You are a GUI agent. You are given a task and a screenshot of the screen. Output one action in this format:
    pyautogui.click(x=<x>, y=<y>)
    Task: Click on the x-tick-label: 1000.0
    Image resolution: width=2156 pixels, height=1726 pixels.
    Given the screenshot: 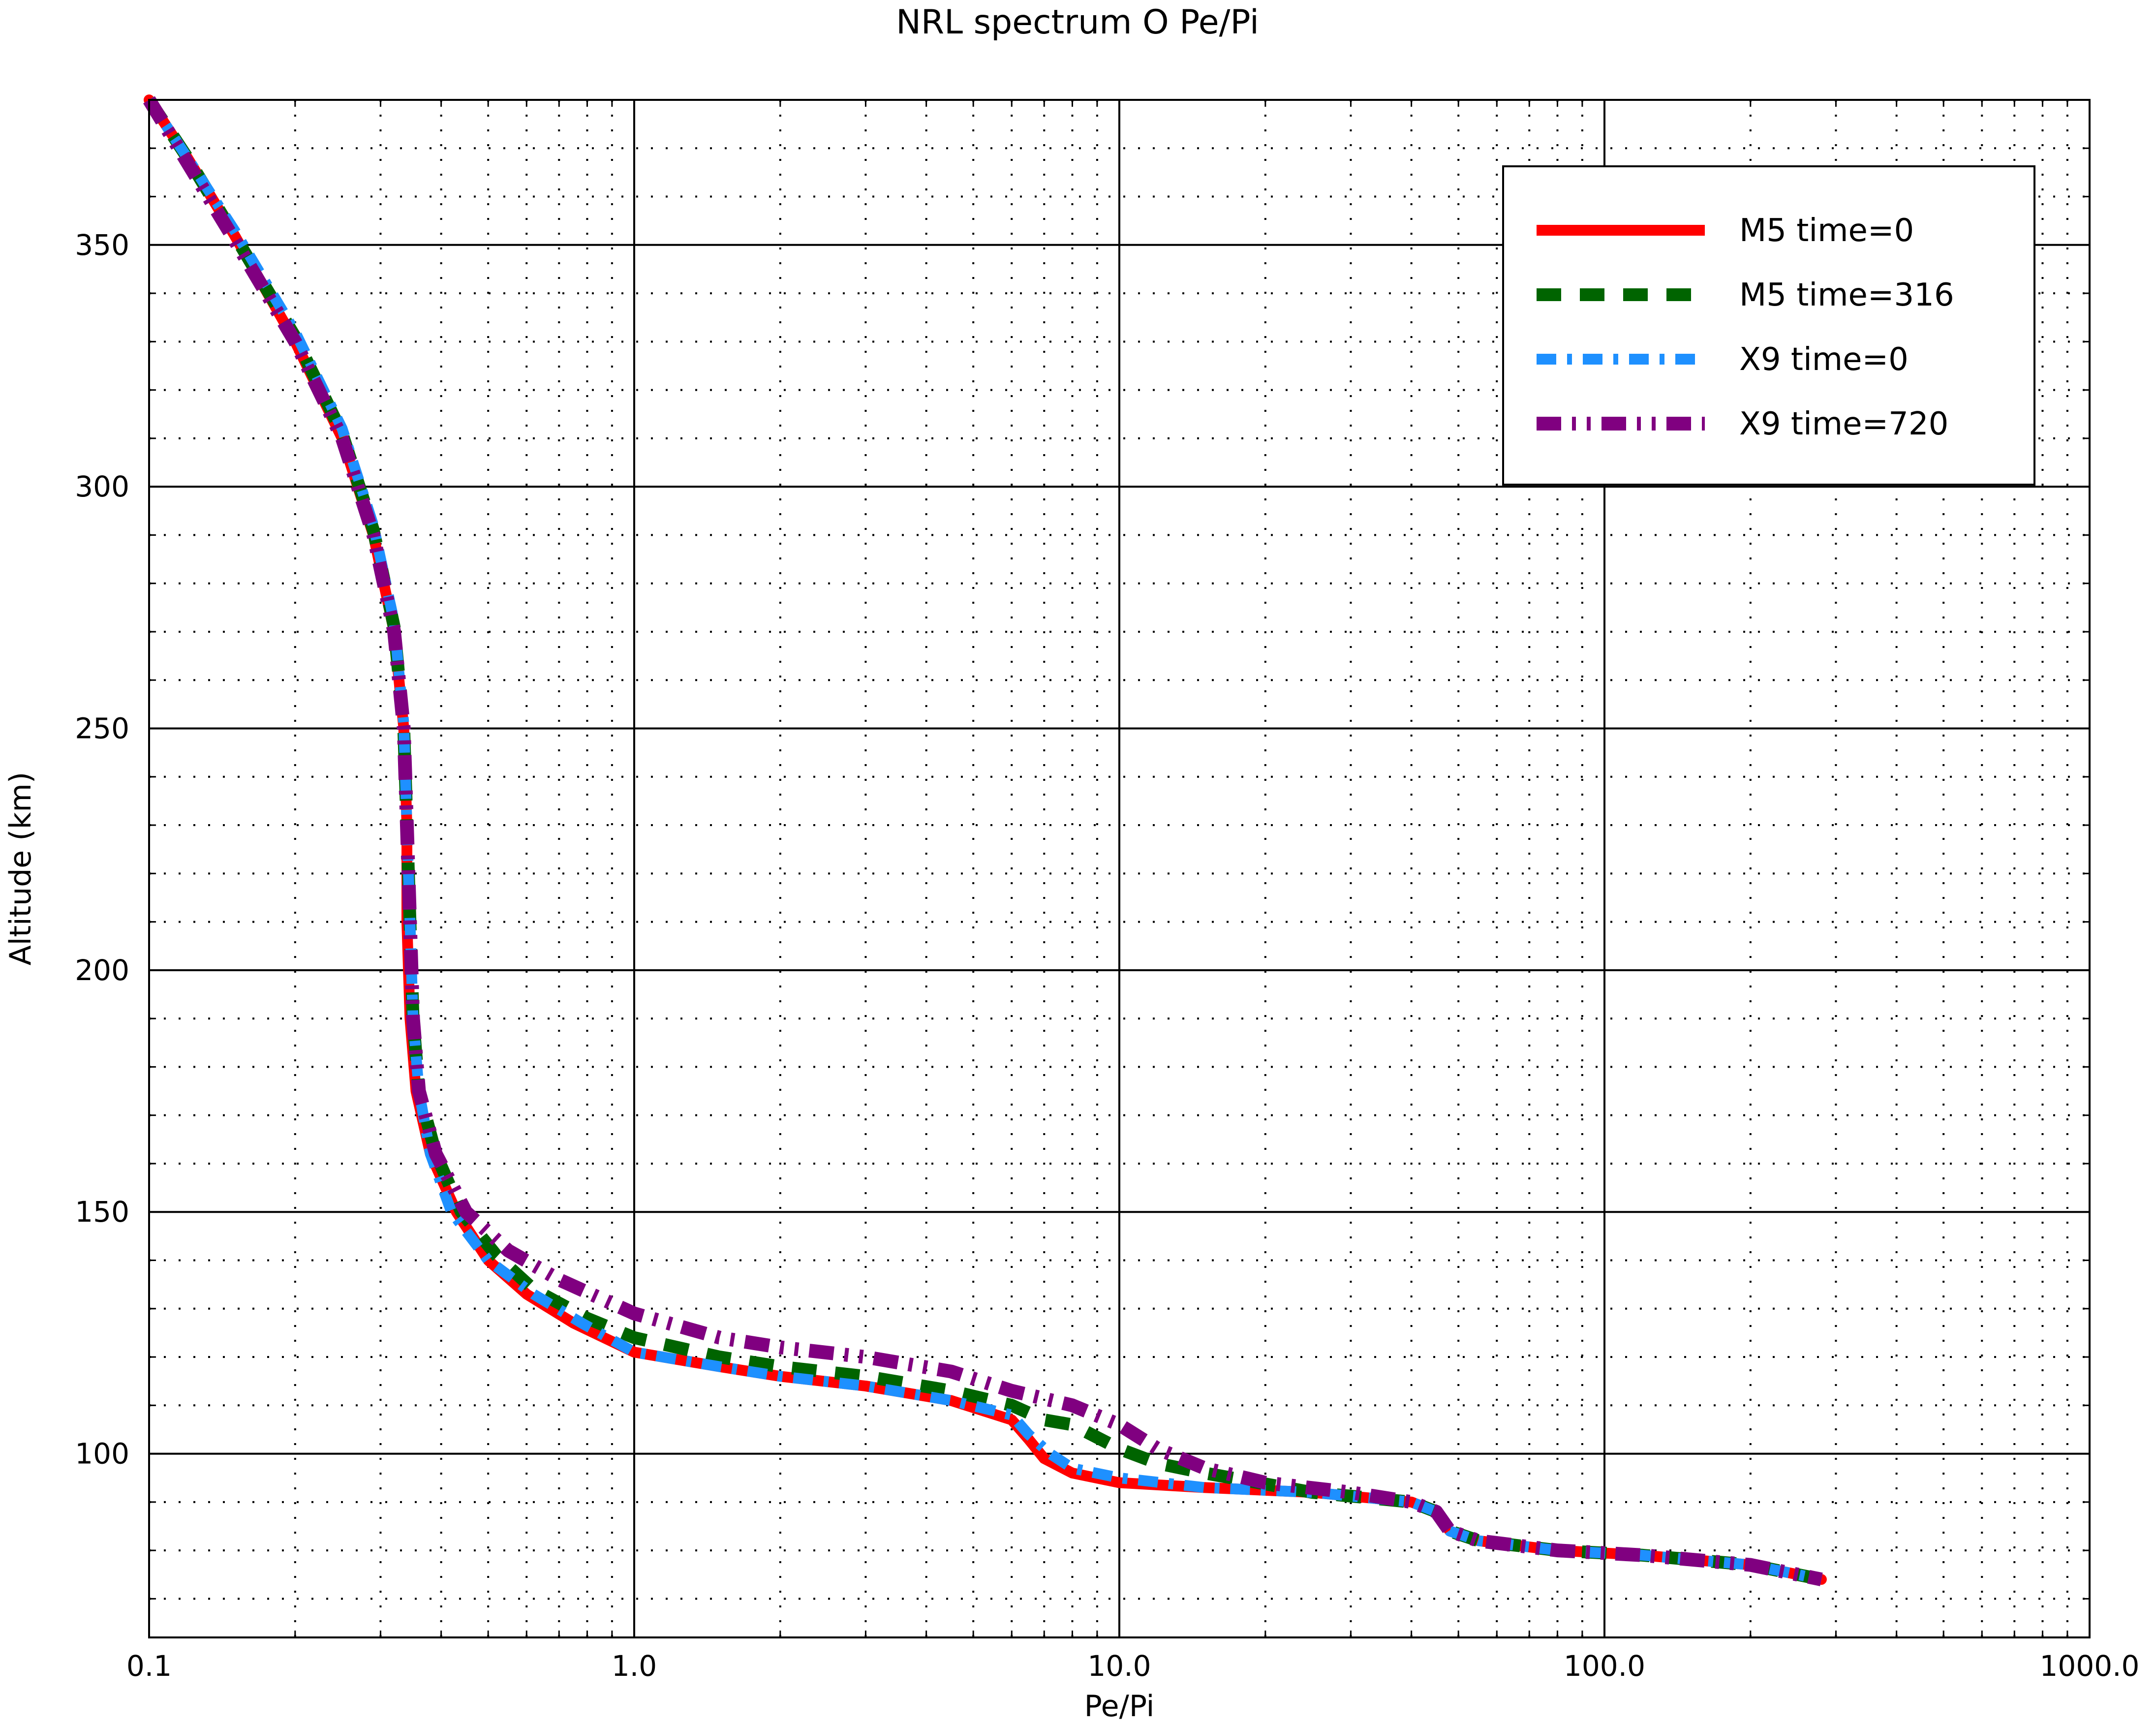 What is the action you would take?
    pyautogui.click(x=2090, y=1666)
    